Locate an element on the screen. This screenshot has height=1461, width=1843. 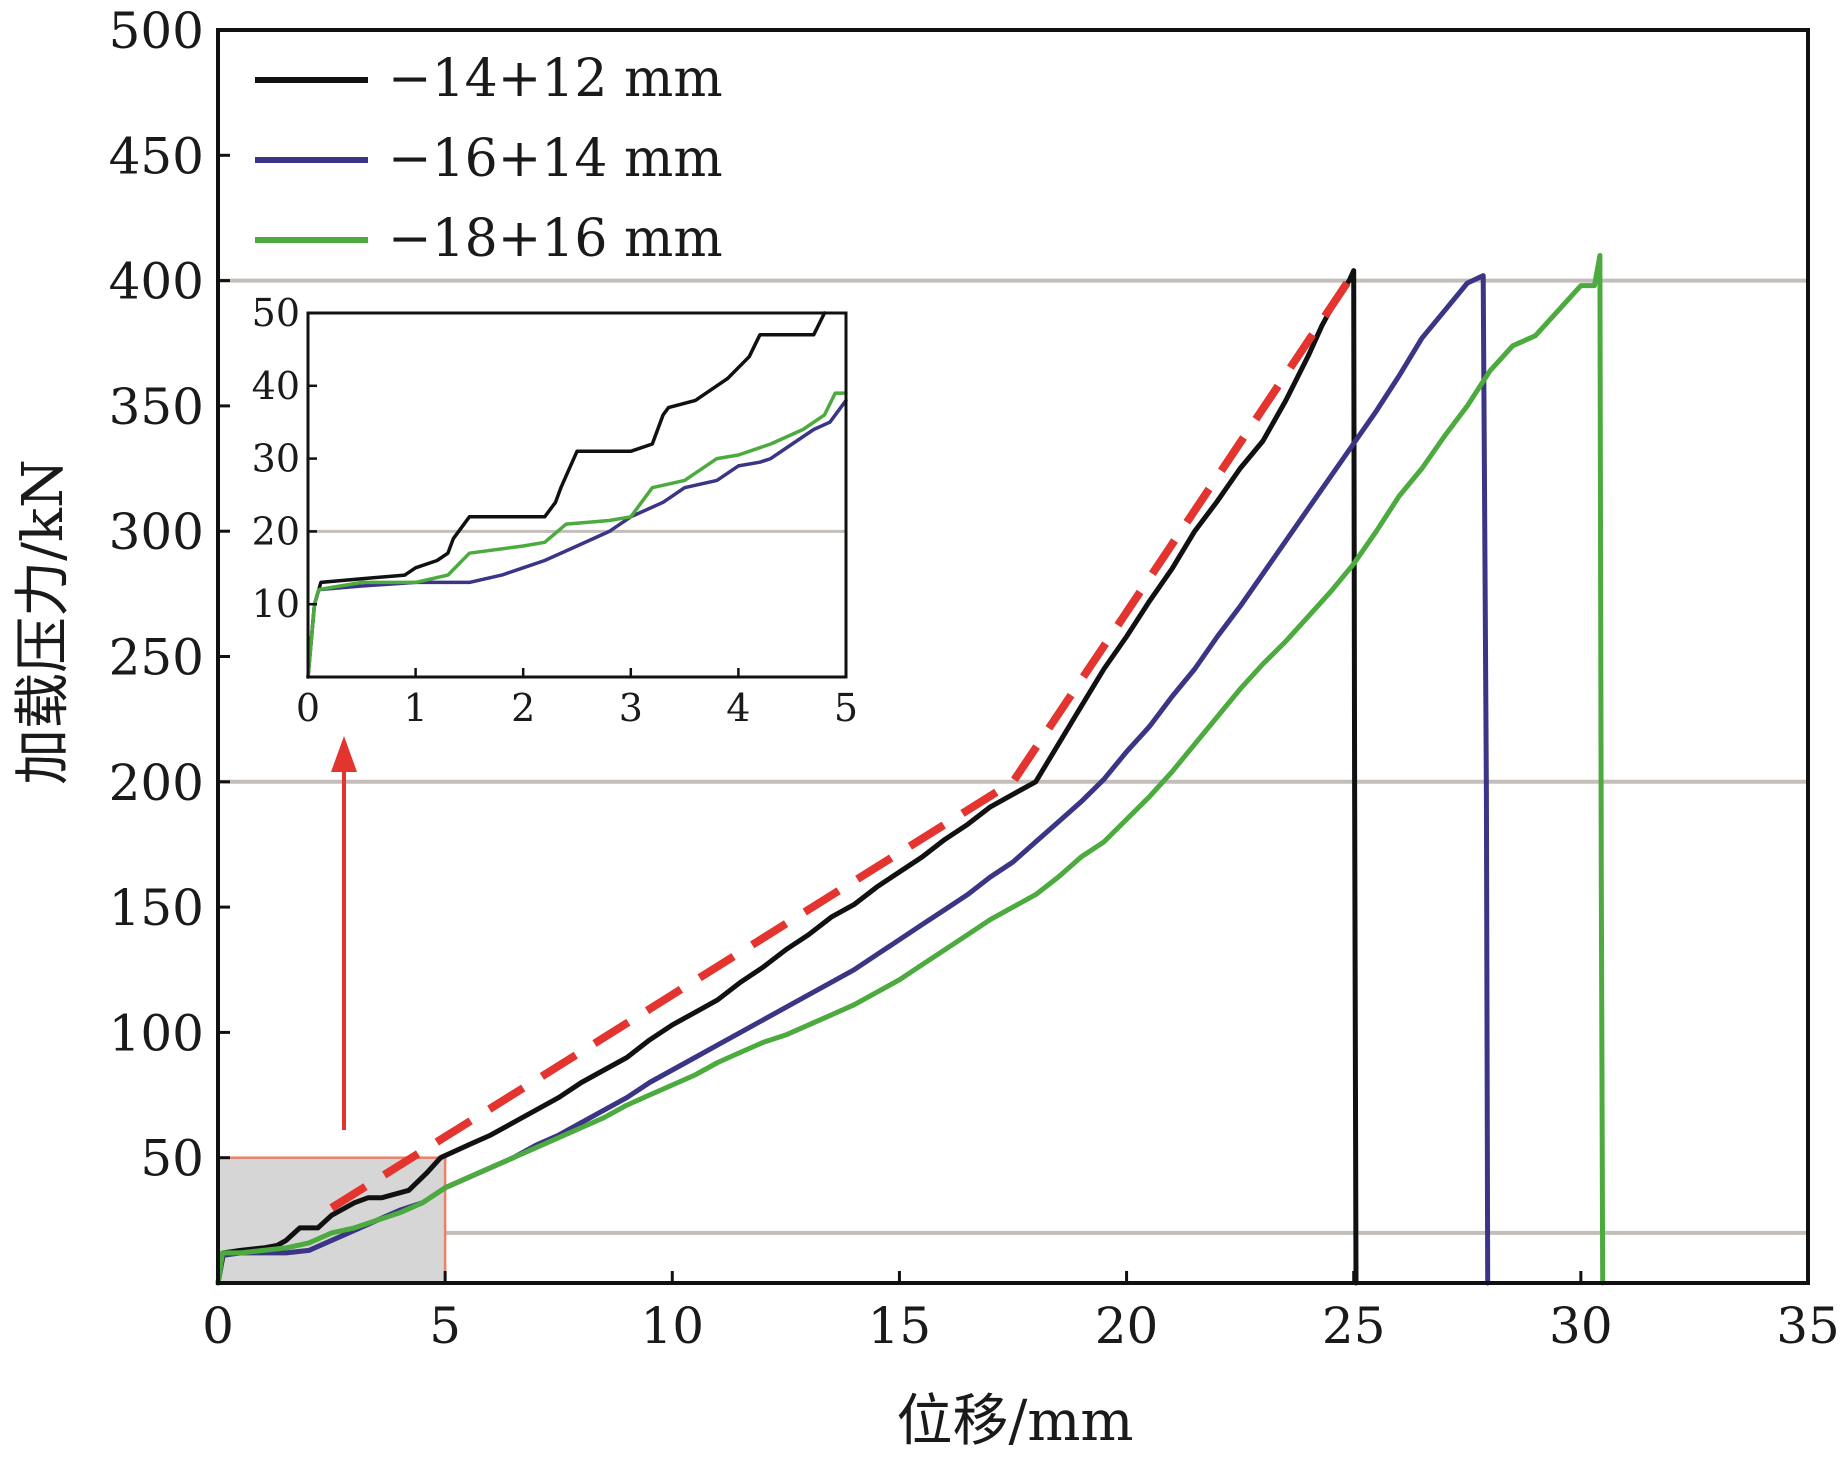
x-tick-label: 20 is located at coordinates (1127, 1326).